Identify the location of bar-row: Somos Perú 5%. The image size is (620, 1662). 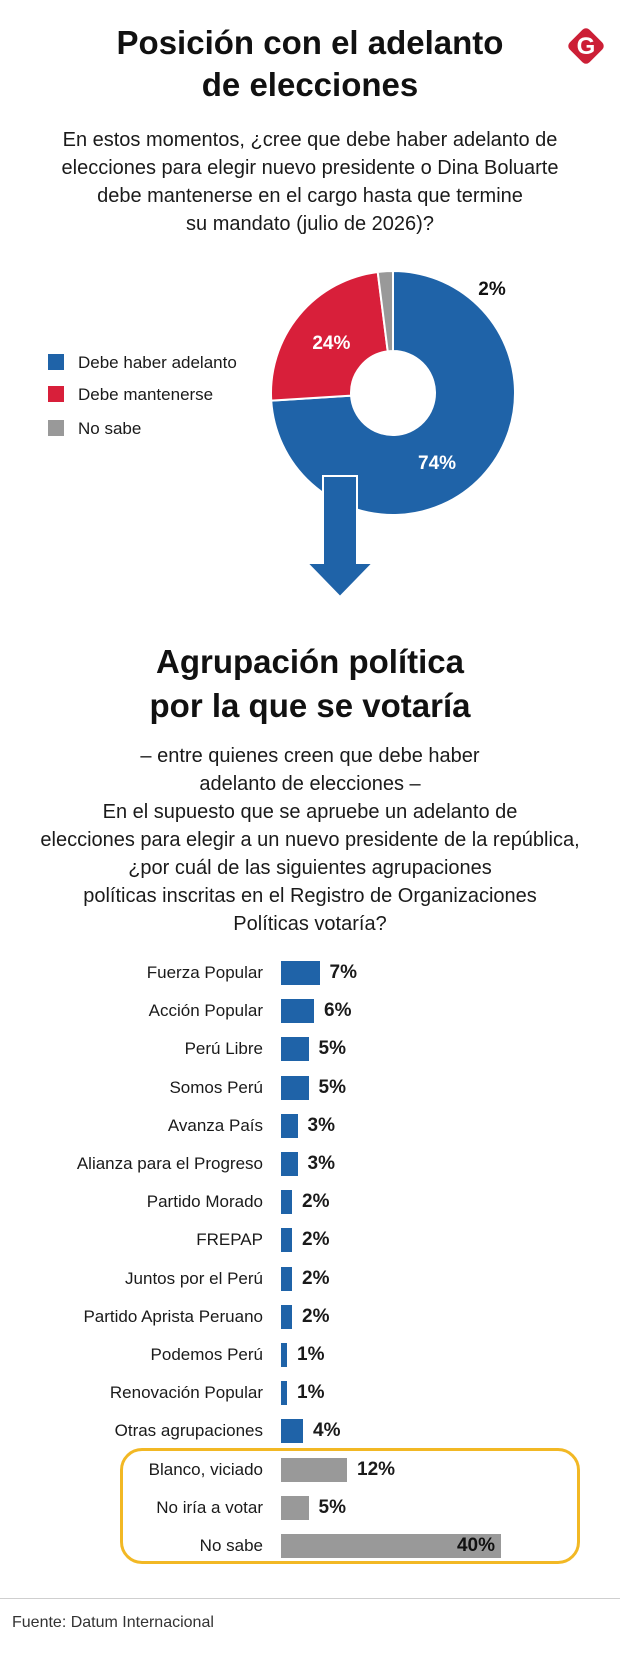
(310, 1088).